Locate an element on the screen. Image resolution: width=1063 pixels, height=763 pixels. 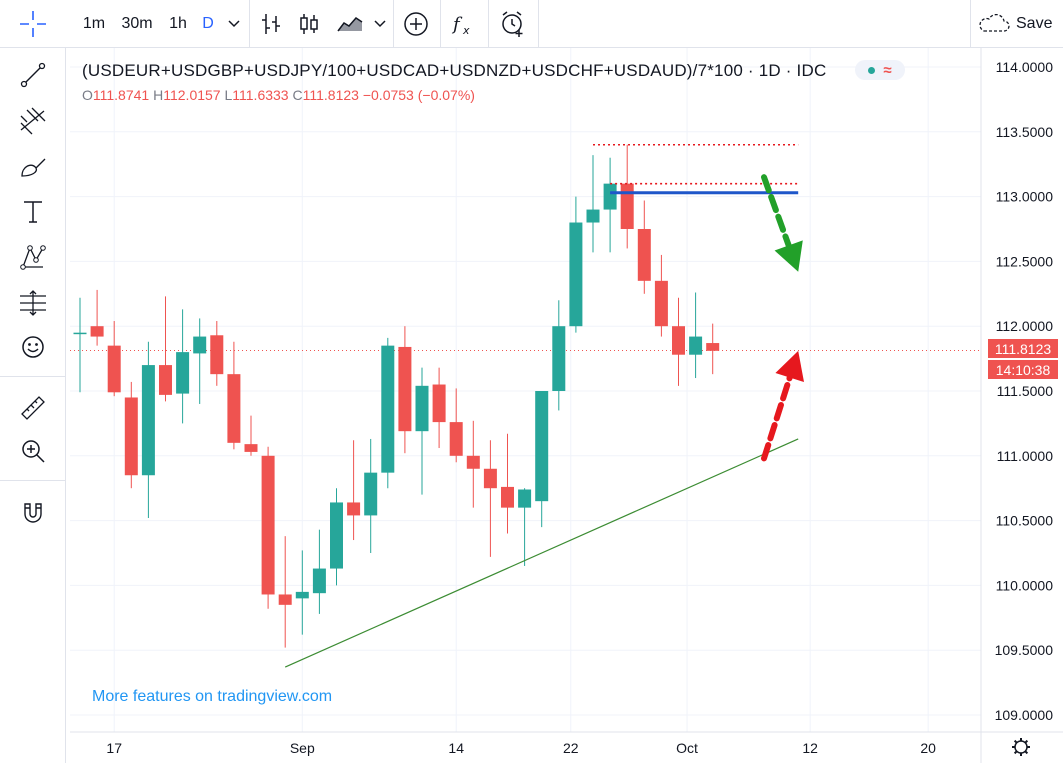
time-tick-label: 14 is located at coordinates (456, 748).